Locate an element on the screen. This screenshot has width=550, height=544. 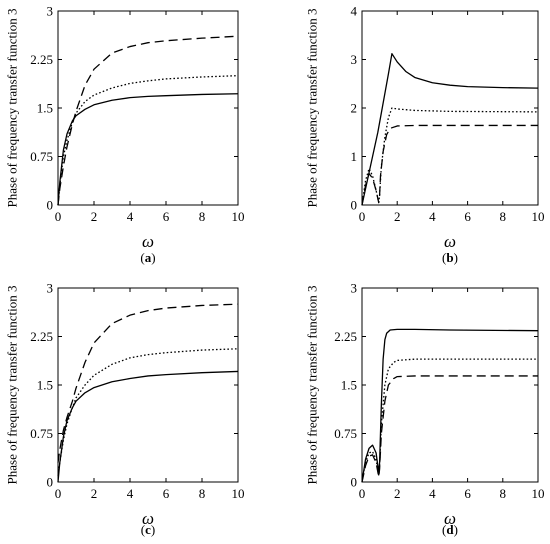
caption-letter: c is located at coordinates (148, 529).